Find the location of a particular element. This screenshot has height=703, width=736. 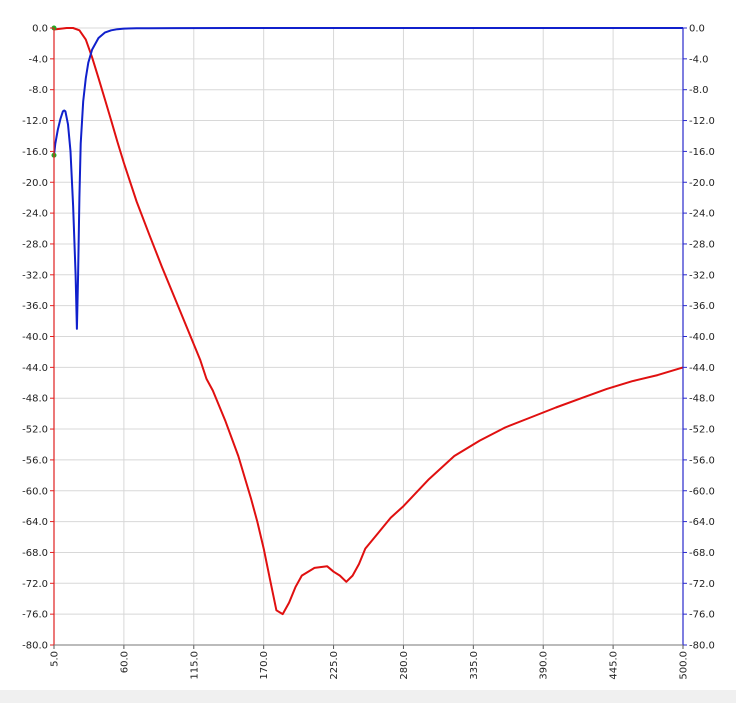

y-tick-label-left: -60.0 is located at coordinates (35, 491).